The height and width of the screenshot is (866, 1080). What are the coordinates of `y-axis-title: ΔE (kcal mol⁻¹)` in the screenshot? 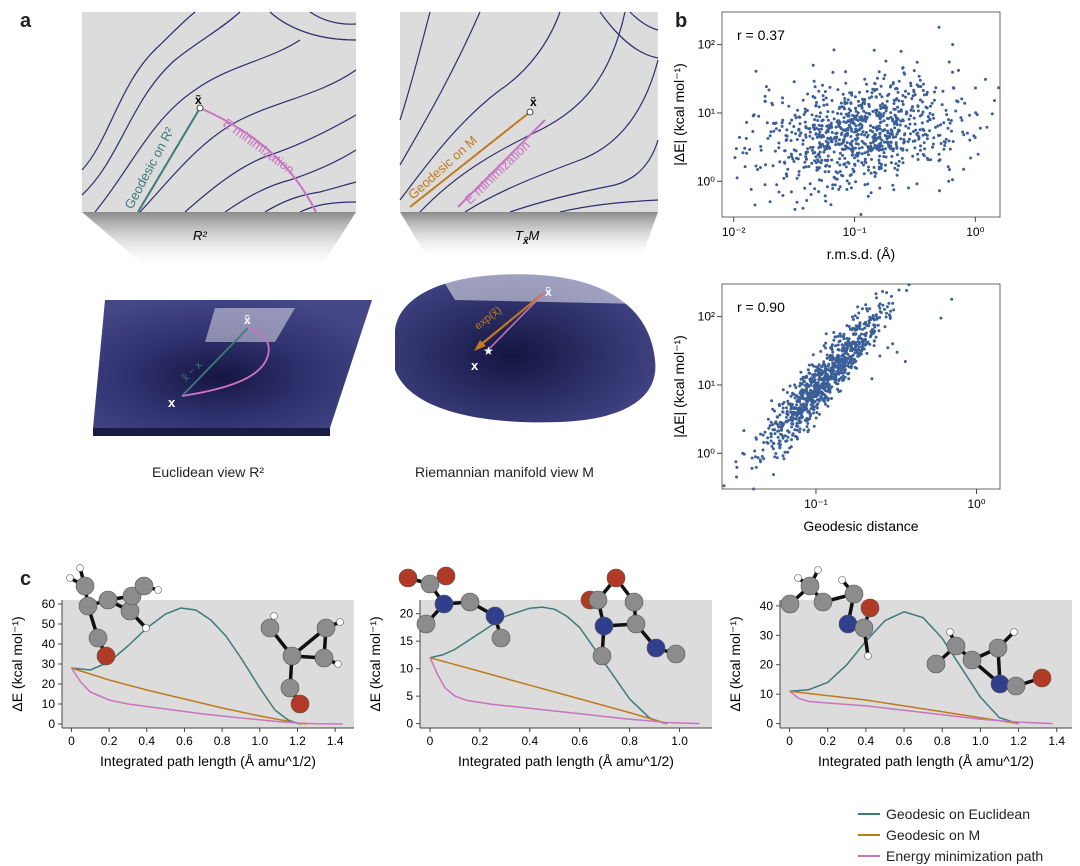 It's located at (375, 663).